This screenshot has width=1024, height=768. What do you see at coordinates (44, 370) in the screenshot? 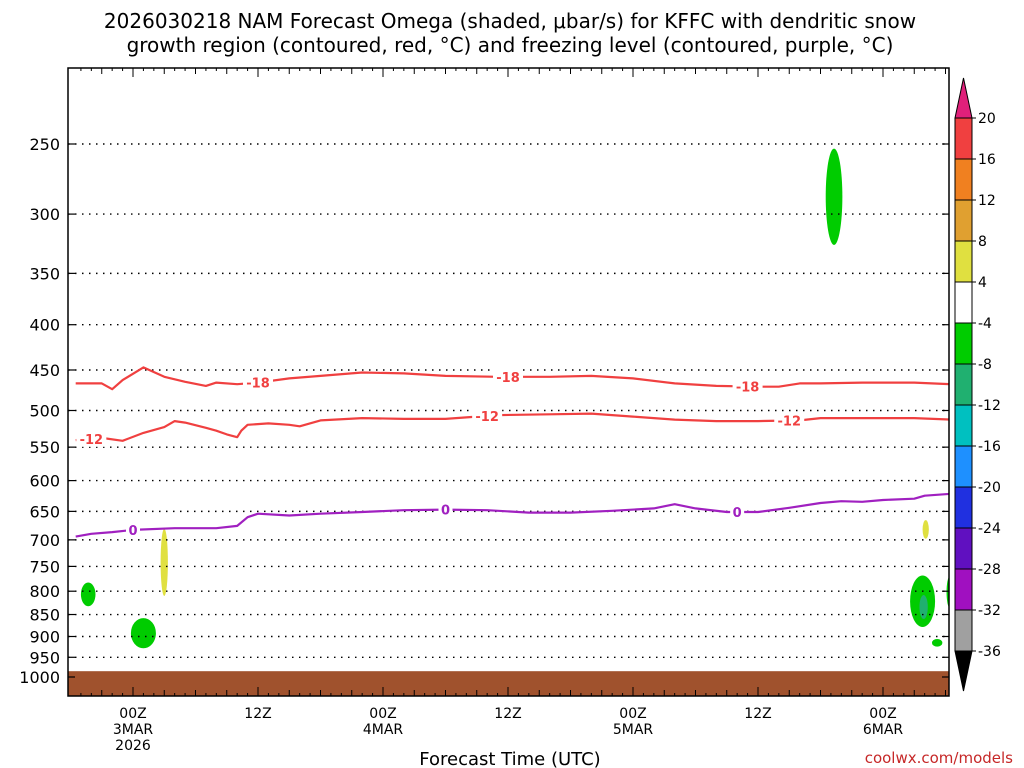
I see `y-tick-label: 450` at bounding box center [44, 370].